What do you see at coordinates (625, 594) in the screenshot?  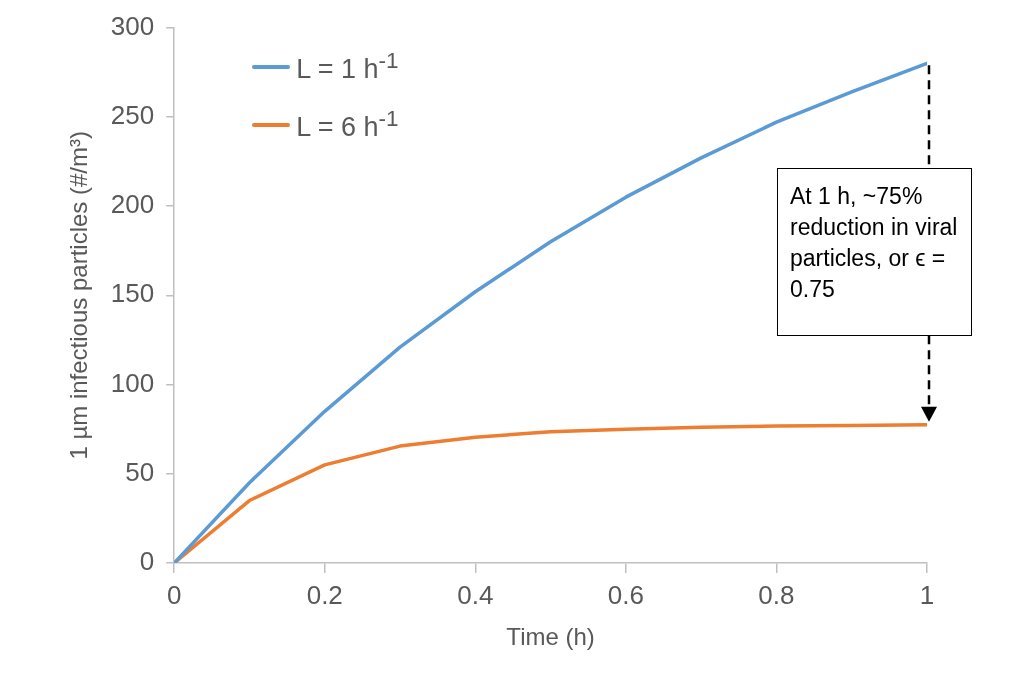 I see `x-tick-label: 0.6` at bounding box center [625, 594].